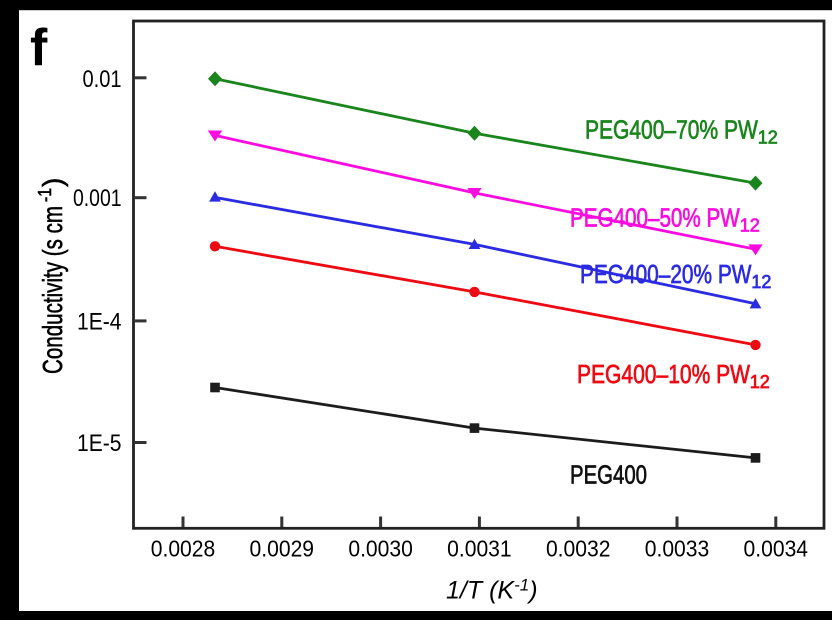  Describe the element at coordinates (39, 48) in the screenshot. I see `svg-text: f` at that location.